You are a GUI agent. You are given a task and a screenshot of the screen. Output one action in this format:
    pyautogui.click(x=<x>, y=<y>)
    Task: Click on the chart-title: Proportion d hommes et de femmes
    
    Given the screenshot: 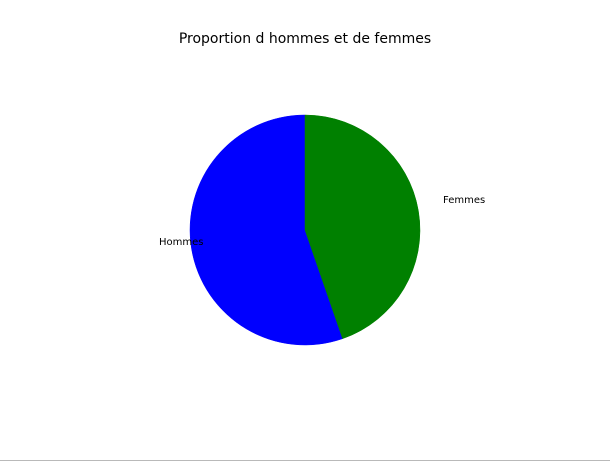 What is the action you would take?
    pyautogui.click(x=305, y=39)
    